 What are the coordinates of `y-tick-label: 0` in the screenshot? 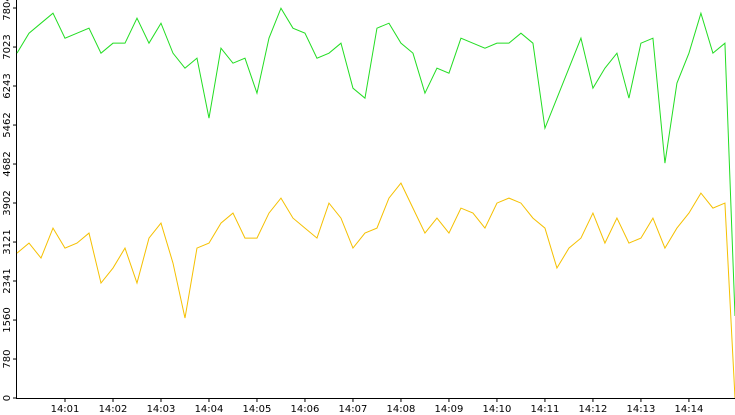 It's located at (7, 398).